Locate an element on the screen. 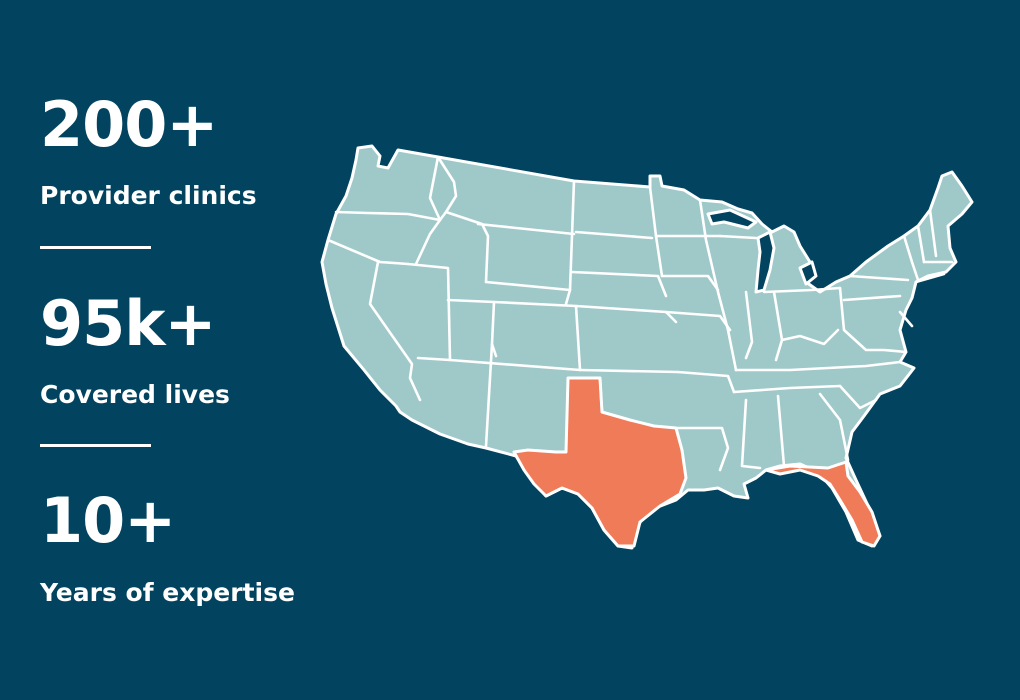  lake-erie is located at coordinates (808, 273).